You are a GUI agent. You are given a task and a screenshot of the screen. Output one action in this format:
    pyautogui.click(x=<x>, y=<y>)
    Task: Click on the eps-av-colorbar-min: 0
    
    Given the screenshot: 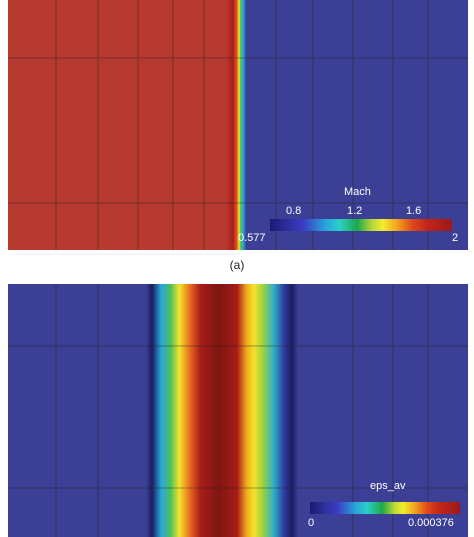 What is the action you would take?
    pyautogui.click(x=311, y=523)
    